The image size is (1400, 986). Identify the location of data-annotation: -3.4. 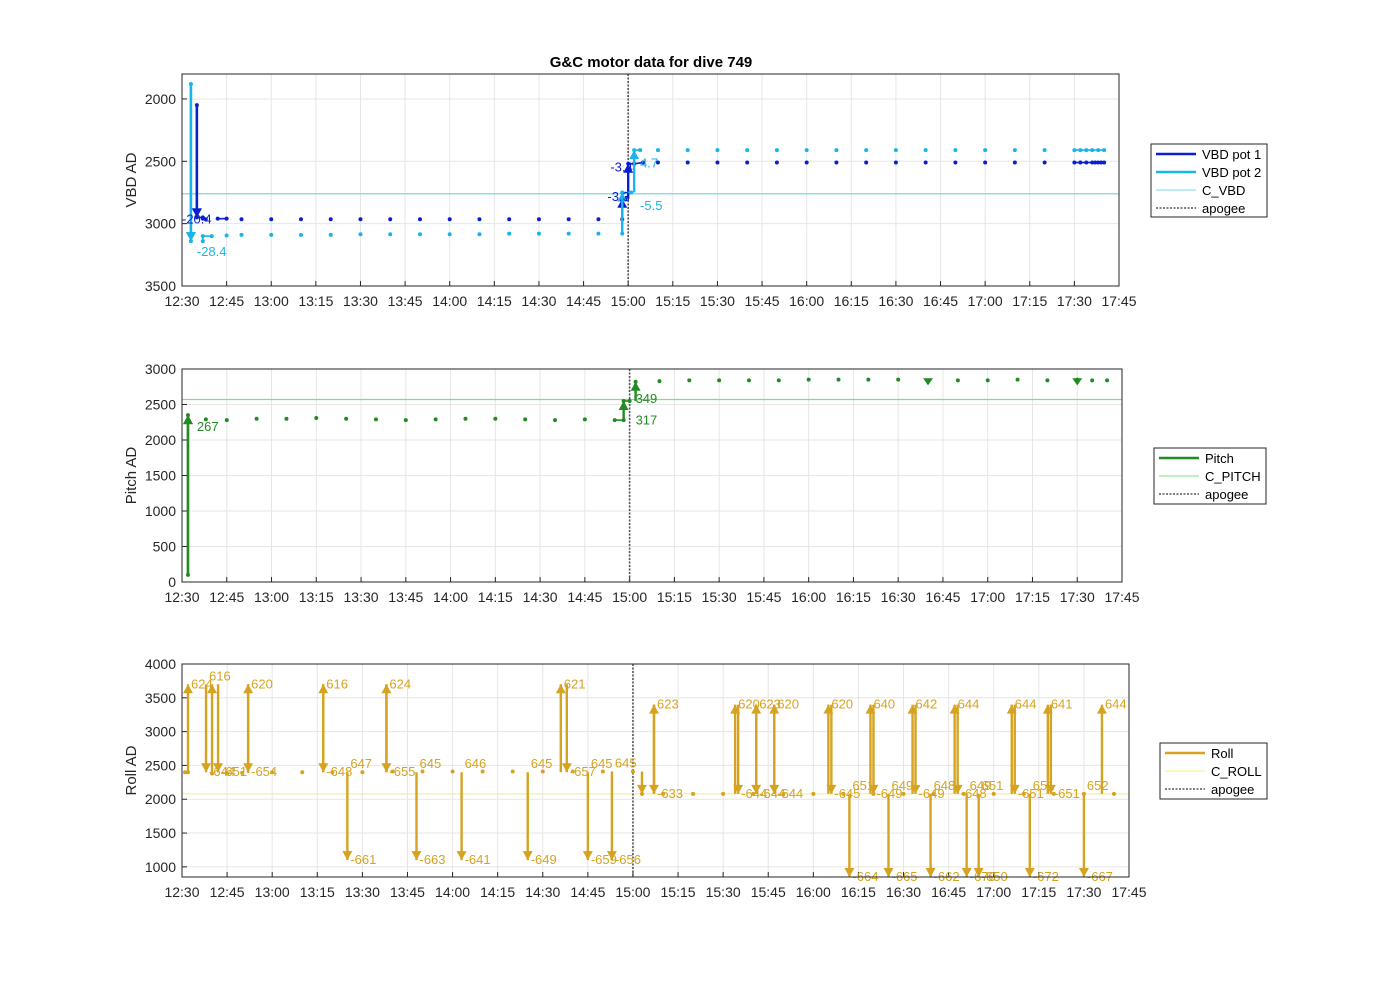
(621, 166).